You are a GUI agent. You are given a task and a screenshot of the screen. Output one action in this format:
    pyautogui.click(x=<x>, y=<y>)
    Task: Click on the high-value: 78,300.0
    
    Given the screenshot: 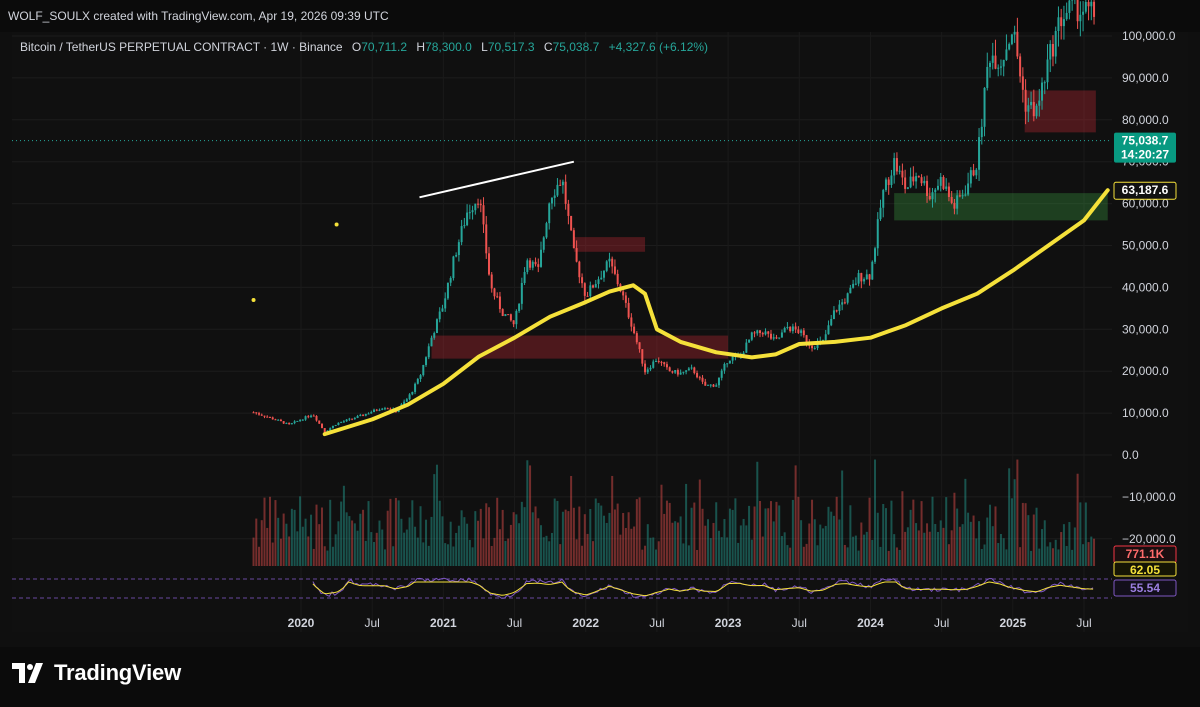 What is the action you would take?
    pyautogui.click(x=448, y=47)
    